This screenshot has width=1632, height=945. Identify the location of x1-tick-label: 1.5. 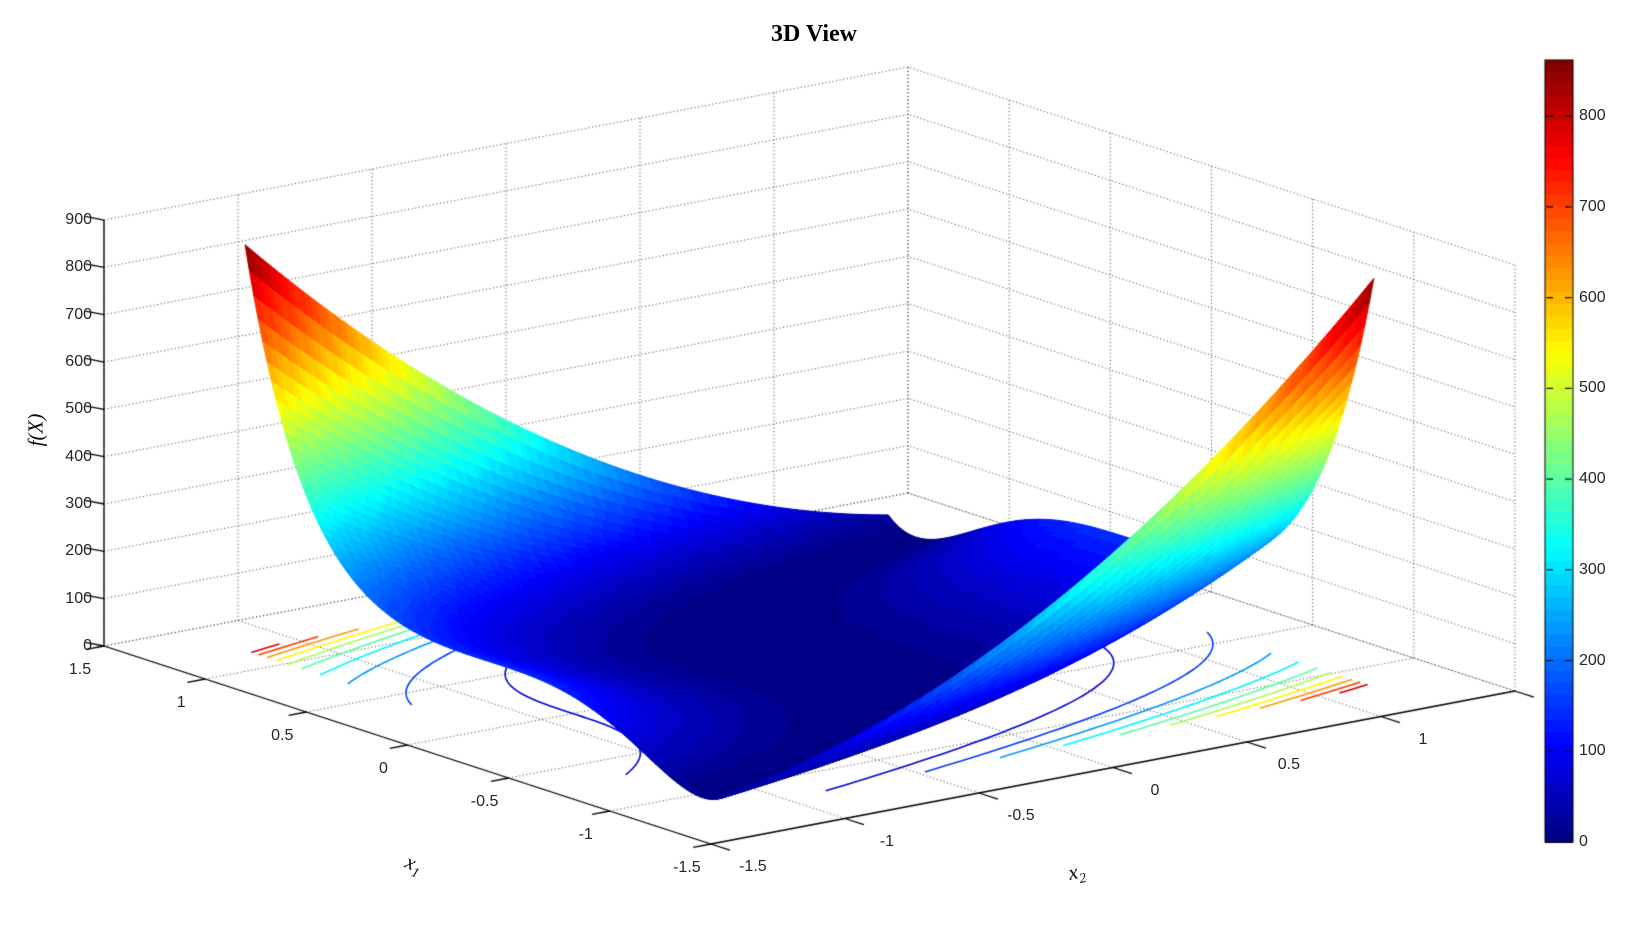
(80, 669).